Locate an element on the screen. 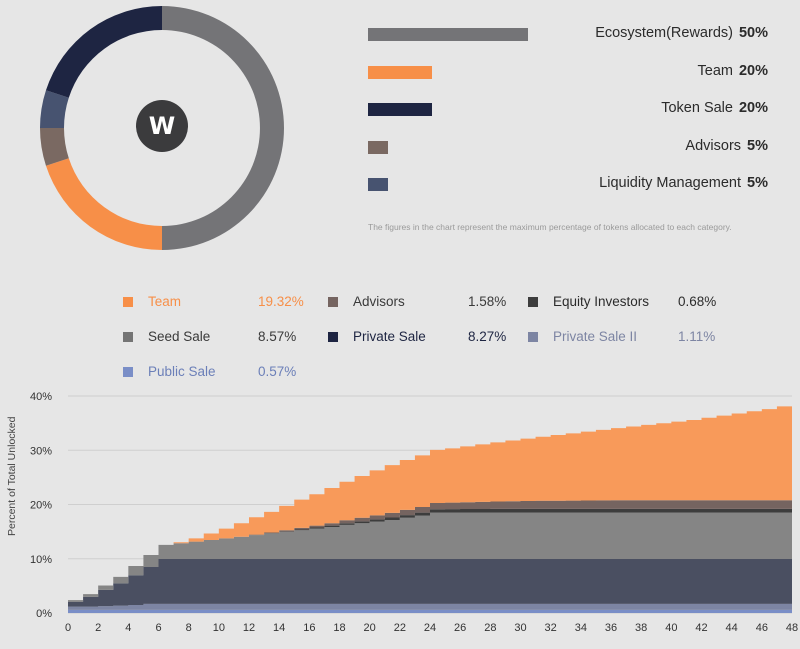 The height and width of the screenshot is (649, 800). x-tick-label: 10 is located at coordinates (219, 628).